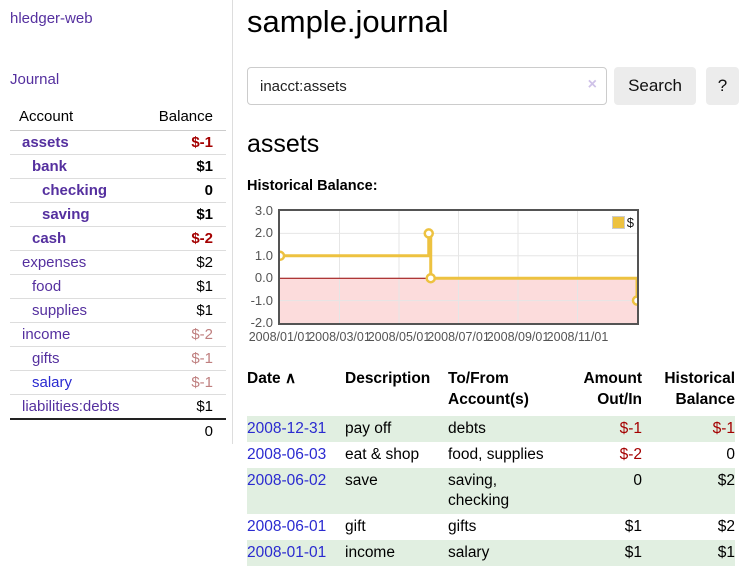 The width and height of the screenshot is (742, 582). Describe the element at coordinates (368, 428) in the screenshot. I see `transaction-description: pay off` at that location.